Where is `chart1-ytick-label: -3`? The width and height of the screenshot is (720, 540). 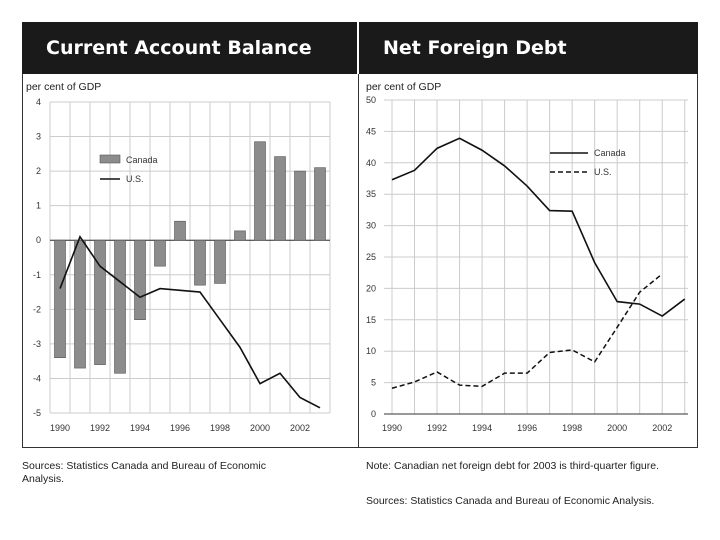
chart1-ytick-label: -3 is located at coordinates (37, 344).